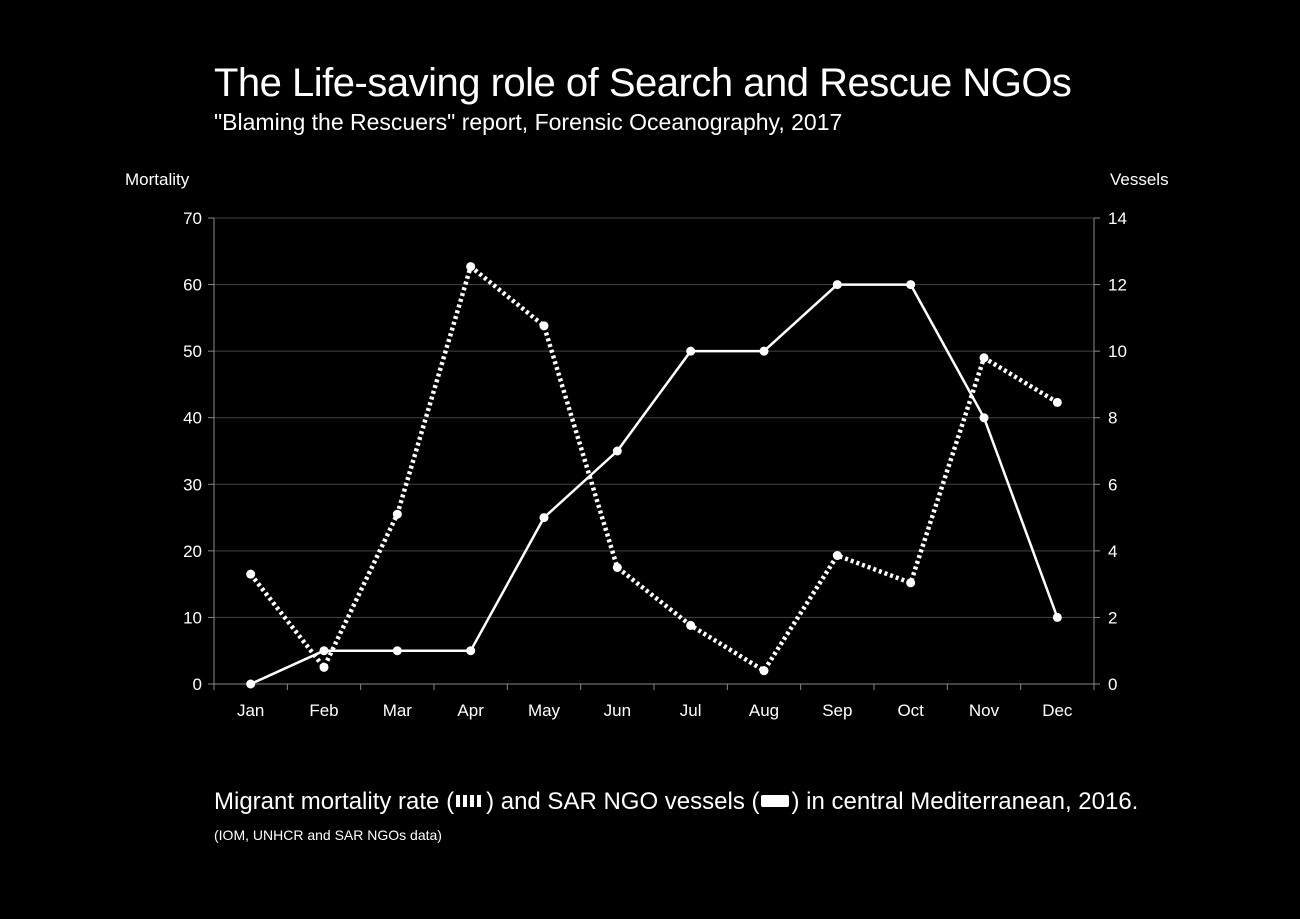 The height and width of the screenshot is (919, 1300). I want to click on y-left-tick-label: 30, so click(192, 484).